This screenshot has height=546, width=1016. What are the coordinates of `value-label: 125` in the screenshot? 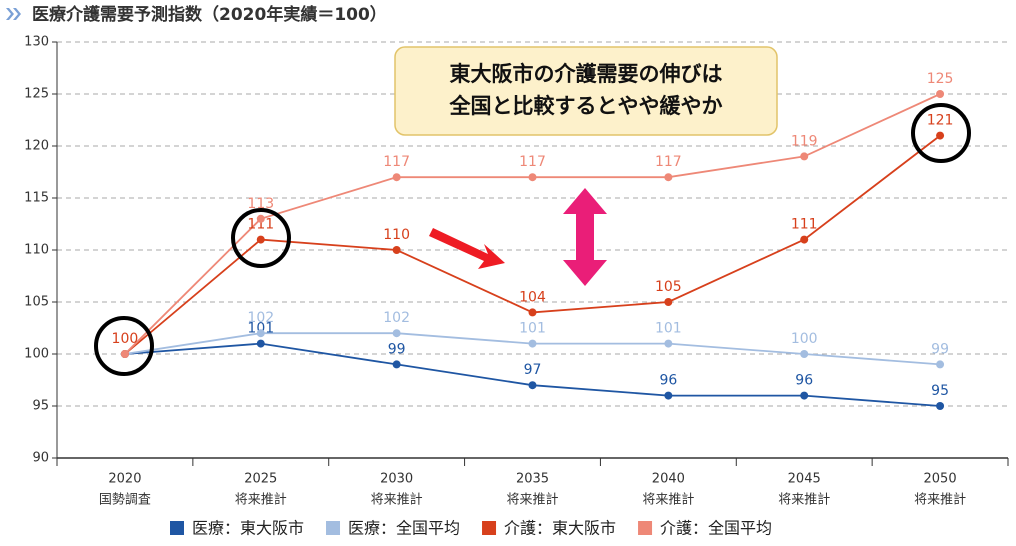 It's located at (940, 79).